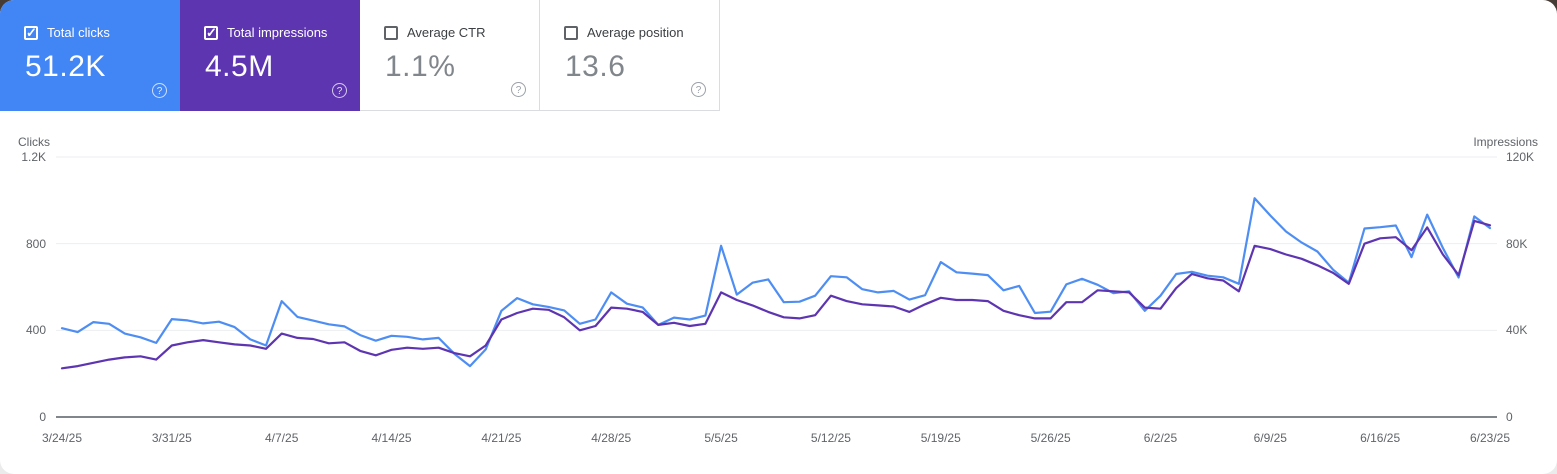 The image size is (1557, 474). Describe the element at coordinates (635, 32) in the screenshot. I see `average-position-label: Average position` at that location.